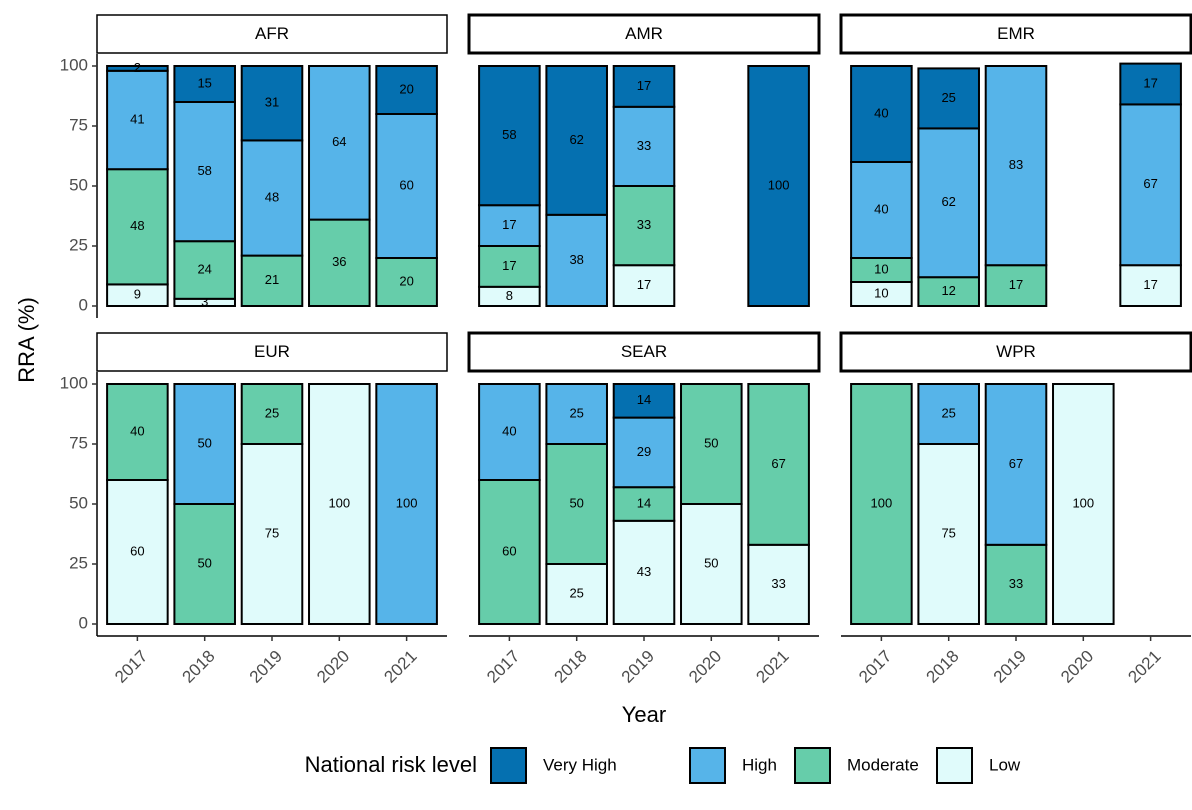 The height and width of the screenshot is (810, 1192). I want to click on value-label: 3, so click(204, 301).